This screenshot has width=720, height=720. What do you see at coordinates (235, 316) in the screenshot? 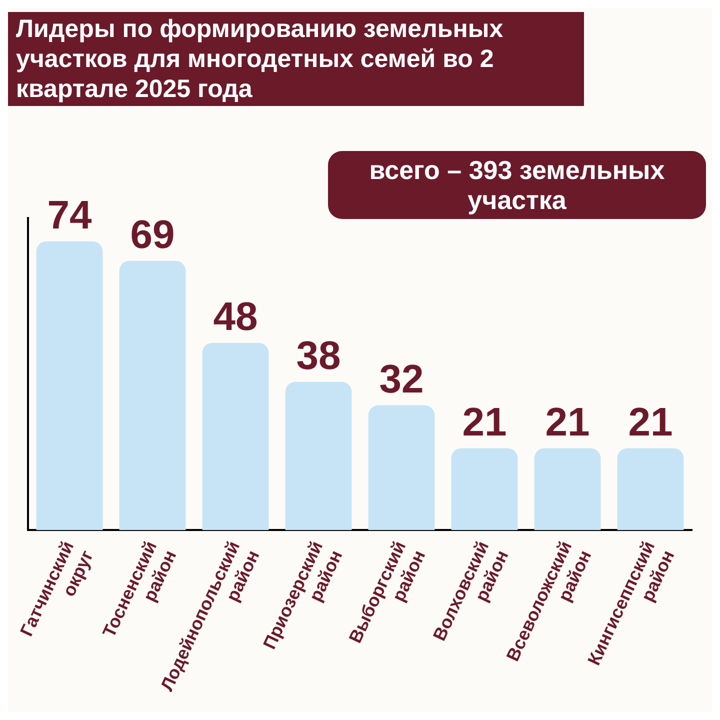
I see `data-label: 48` at bounding box center [235, 316].